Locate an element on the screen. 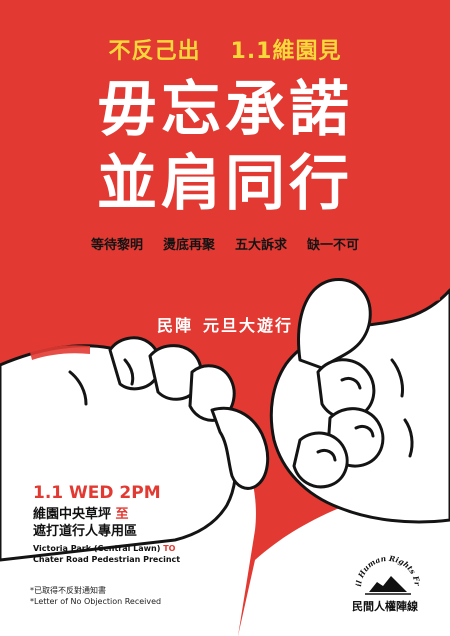  route-zh-to: 遮打道行人專用區 is located at coordinates (85, 531).